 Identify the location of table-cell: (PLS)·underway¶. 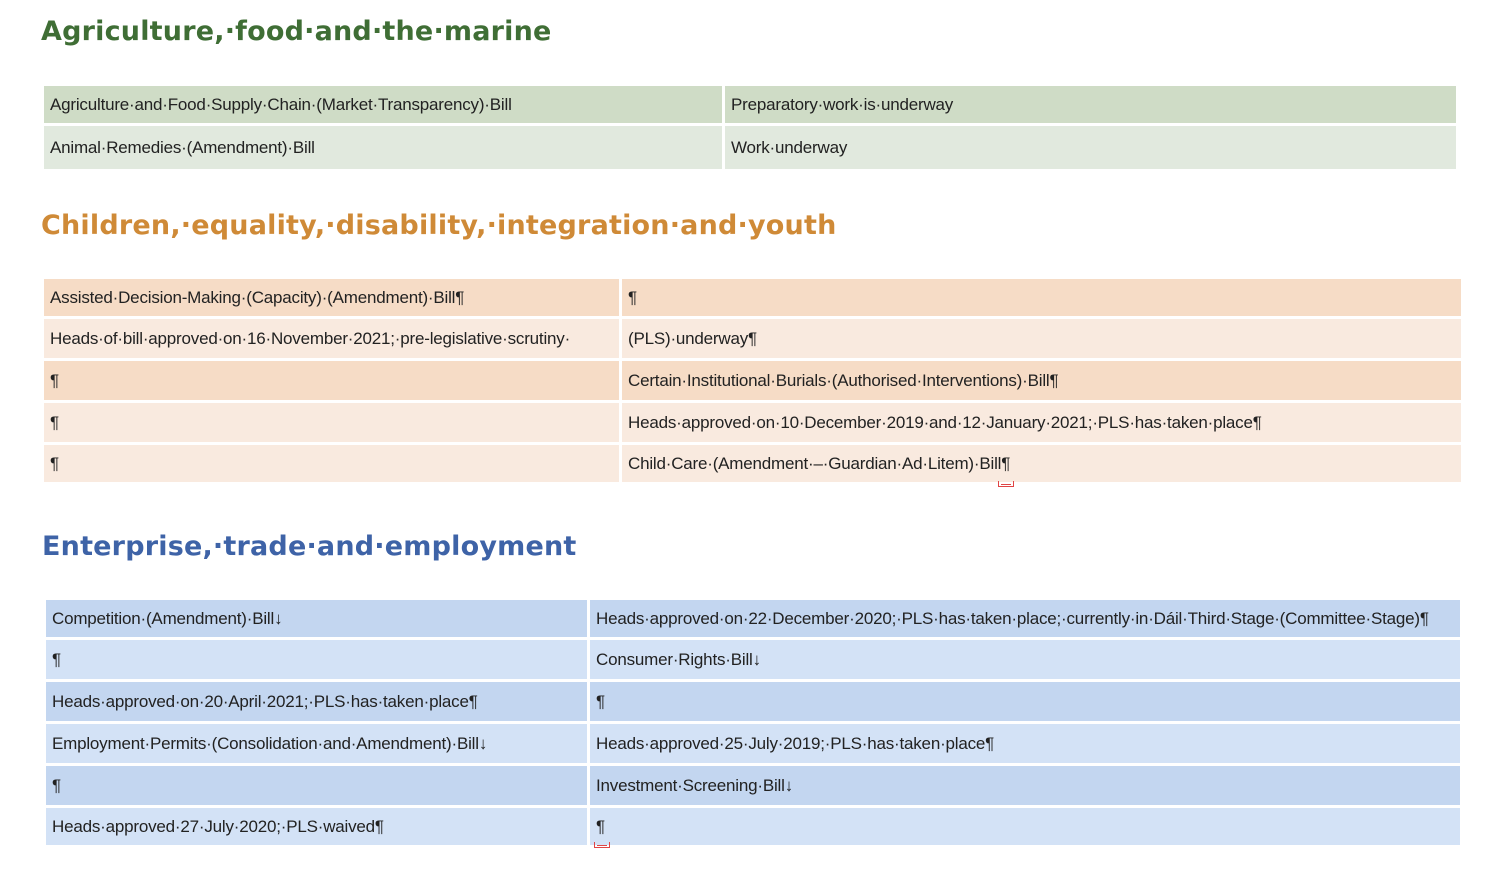
(1041, 338).